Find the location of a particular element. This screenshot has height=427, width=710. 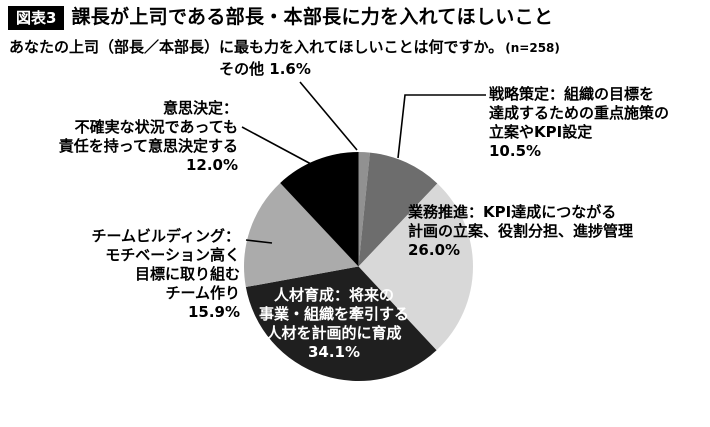

leader-line-strategy is located at coordinates (441, 126).